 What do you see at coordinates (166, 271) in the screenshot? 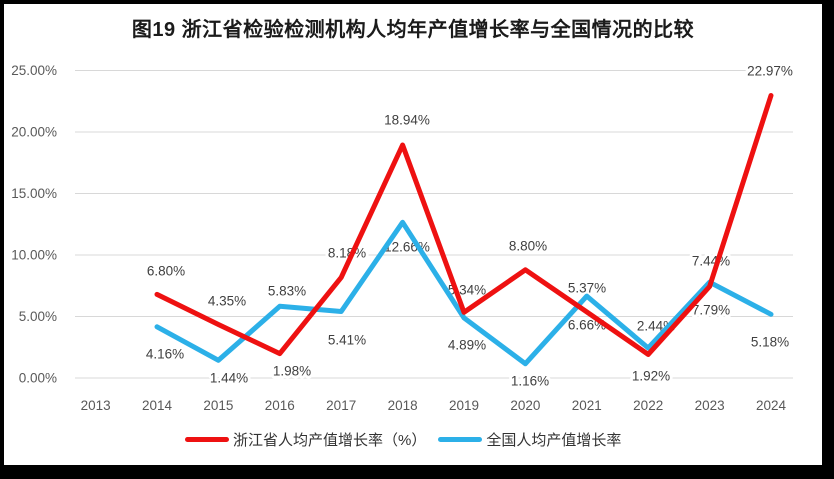
I see `data-label-zhejiang-2014: 6.80%` at bounding box center [166, 271].